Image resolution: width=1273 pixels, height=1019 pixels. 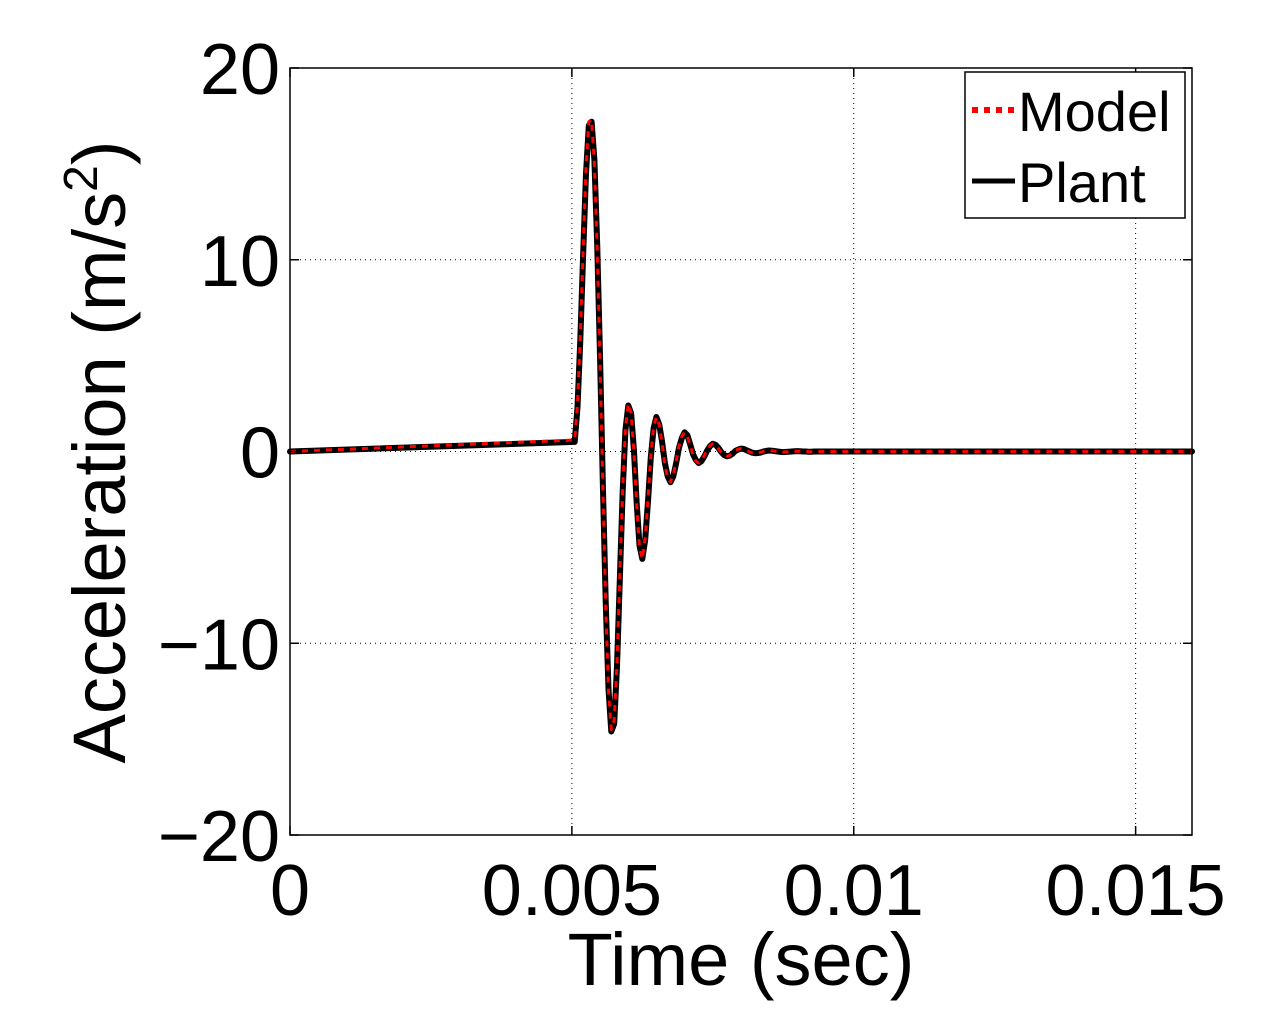 What do you see at coordinates (260, 454) in the screenshot?
I see `y-tick-label: 0` at bounding box center [260, 454].